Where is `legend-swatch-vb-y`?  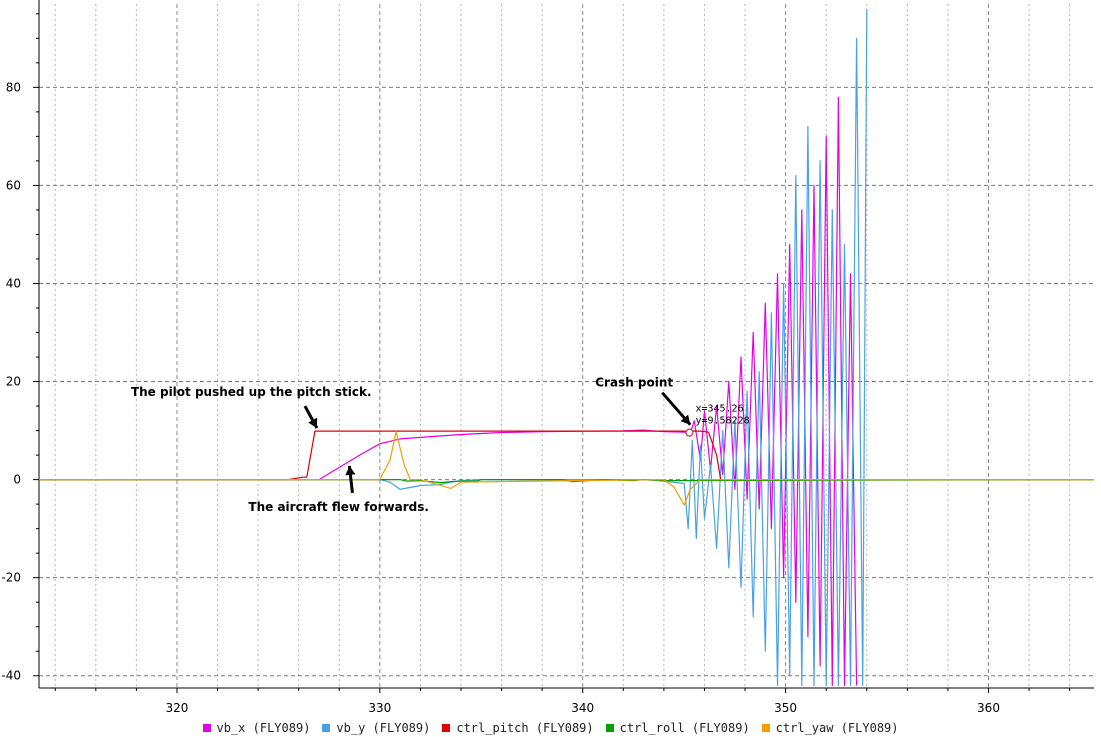 legend-swatch-vb-y is located at coordinates (326, 728).